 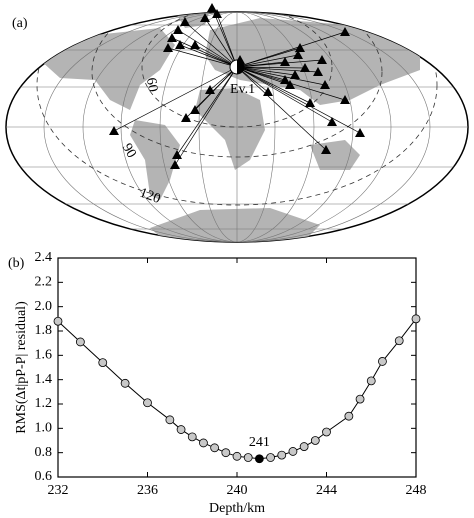 What do you see at coordinates (44, 428) in the screenshot?
I see `y-tick-label: 1.0` at bounding box center [44, 428].